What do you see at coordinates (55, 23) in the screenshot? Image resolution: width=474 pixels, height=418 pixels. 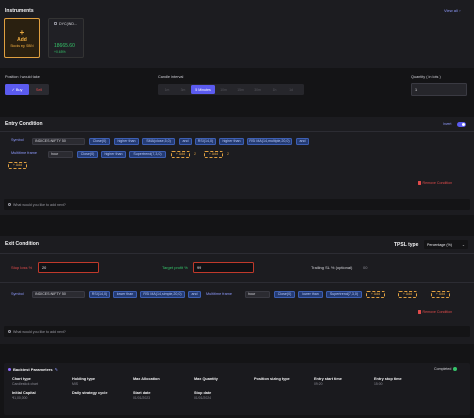 I see `checkbox-icon` at bounding box center [55, 23].